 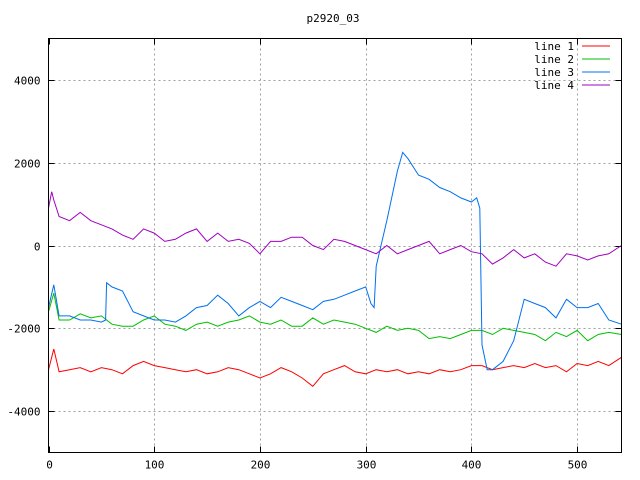 What do you see at coordinates (554, 85) in the screenshot?
I see `legend-label: line 4` at bounding box center [554, 85].